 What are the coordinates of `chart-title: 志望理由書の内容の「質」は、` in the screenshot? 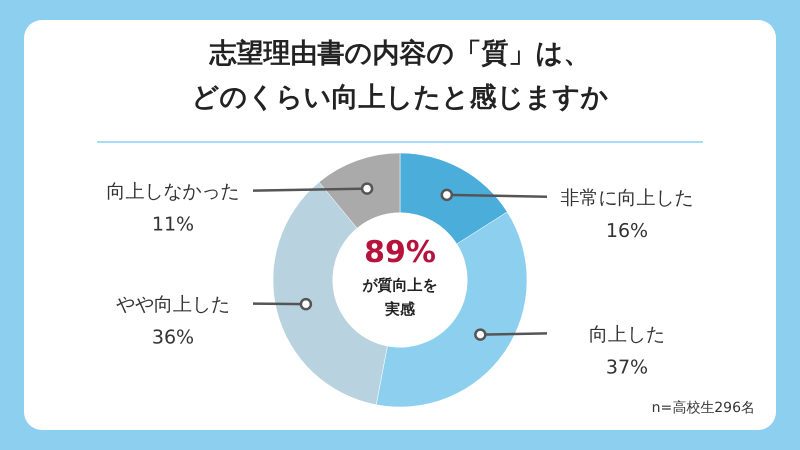 It's located at (399, 53).